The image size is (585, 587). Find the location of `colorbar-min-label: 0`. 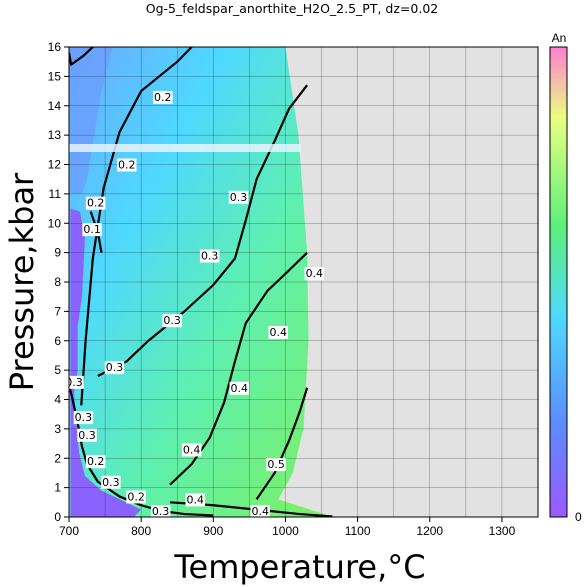

colorbar-min-label: 0 is located at coordinates (578, 517).